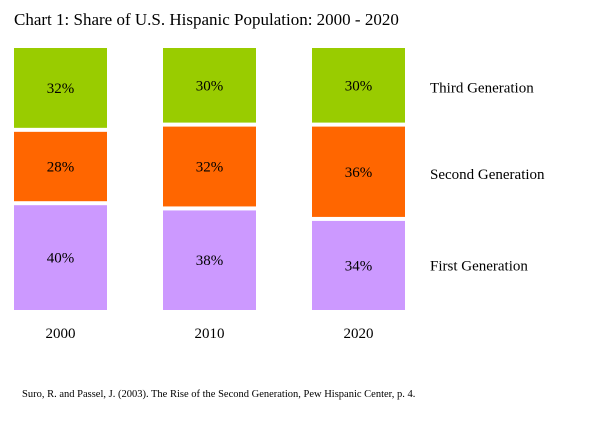 This screenshot has width=598, height=423. Describe the element at coordinates (359, 334) in the screenshot. I see `x-tick-label: 2020` at that location.